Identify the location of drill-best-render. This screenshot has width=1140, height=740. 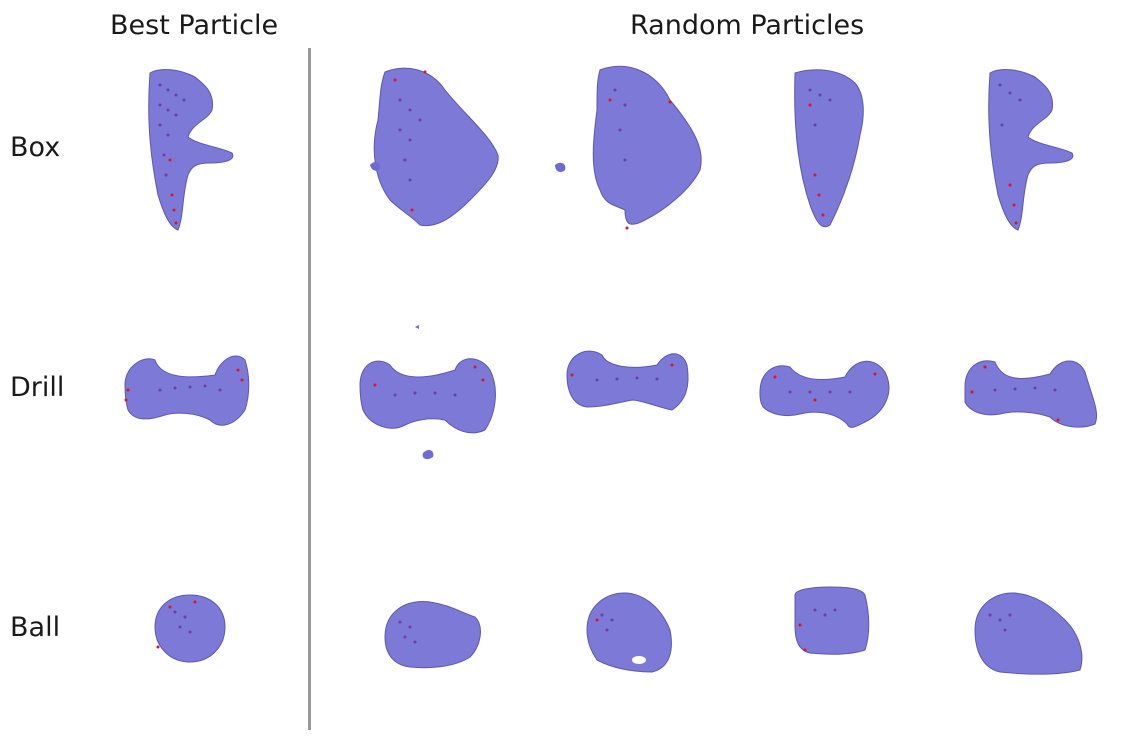
(187, 390).